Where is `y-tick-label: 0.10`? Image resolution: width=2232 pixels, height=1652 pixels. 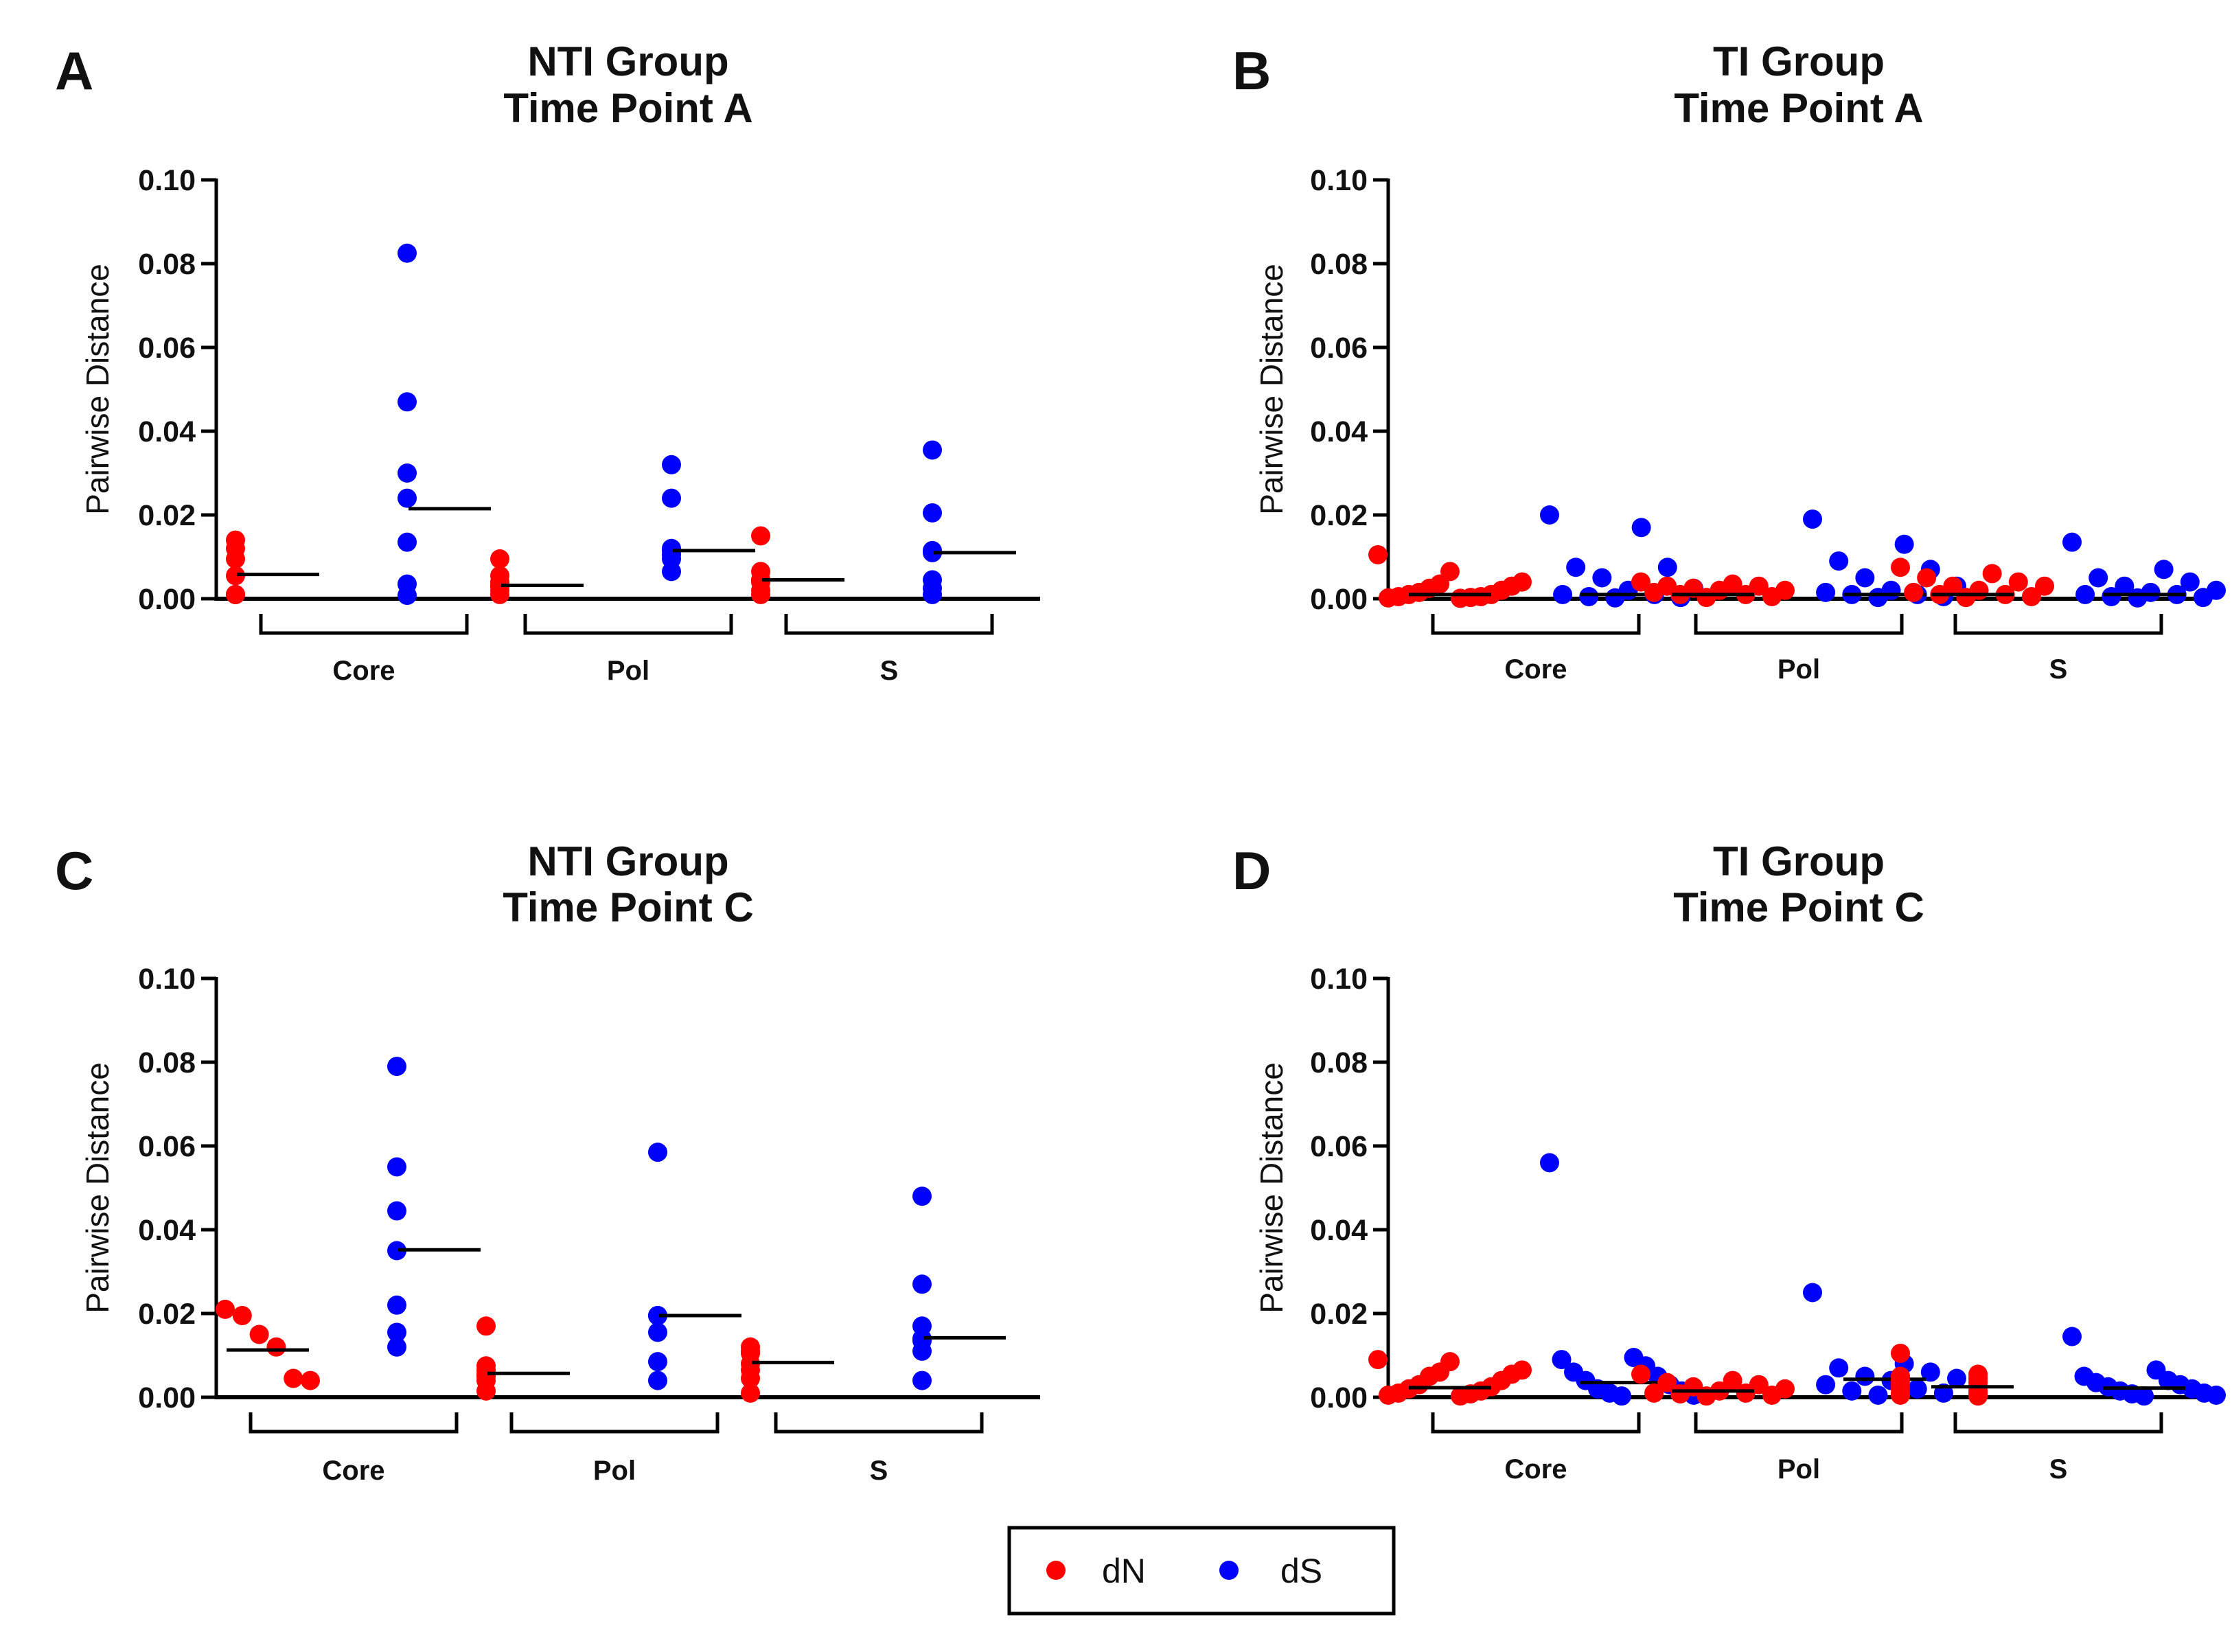 y-tick-label: 0.10 is located at coordinates (167, 979).